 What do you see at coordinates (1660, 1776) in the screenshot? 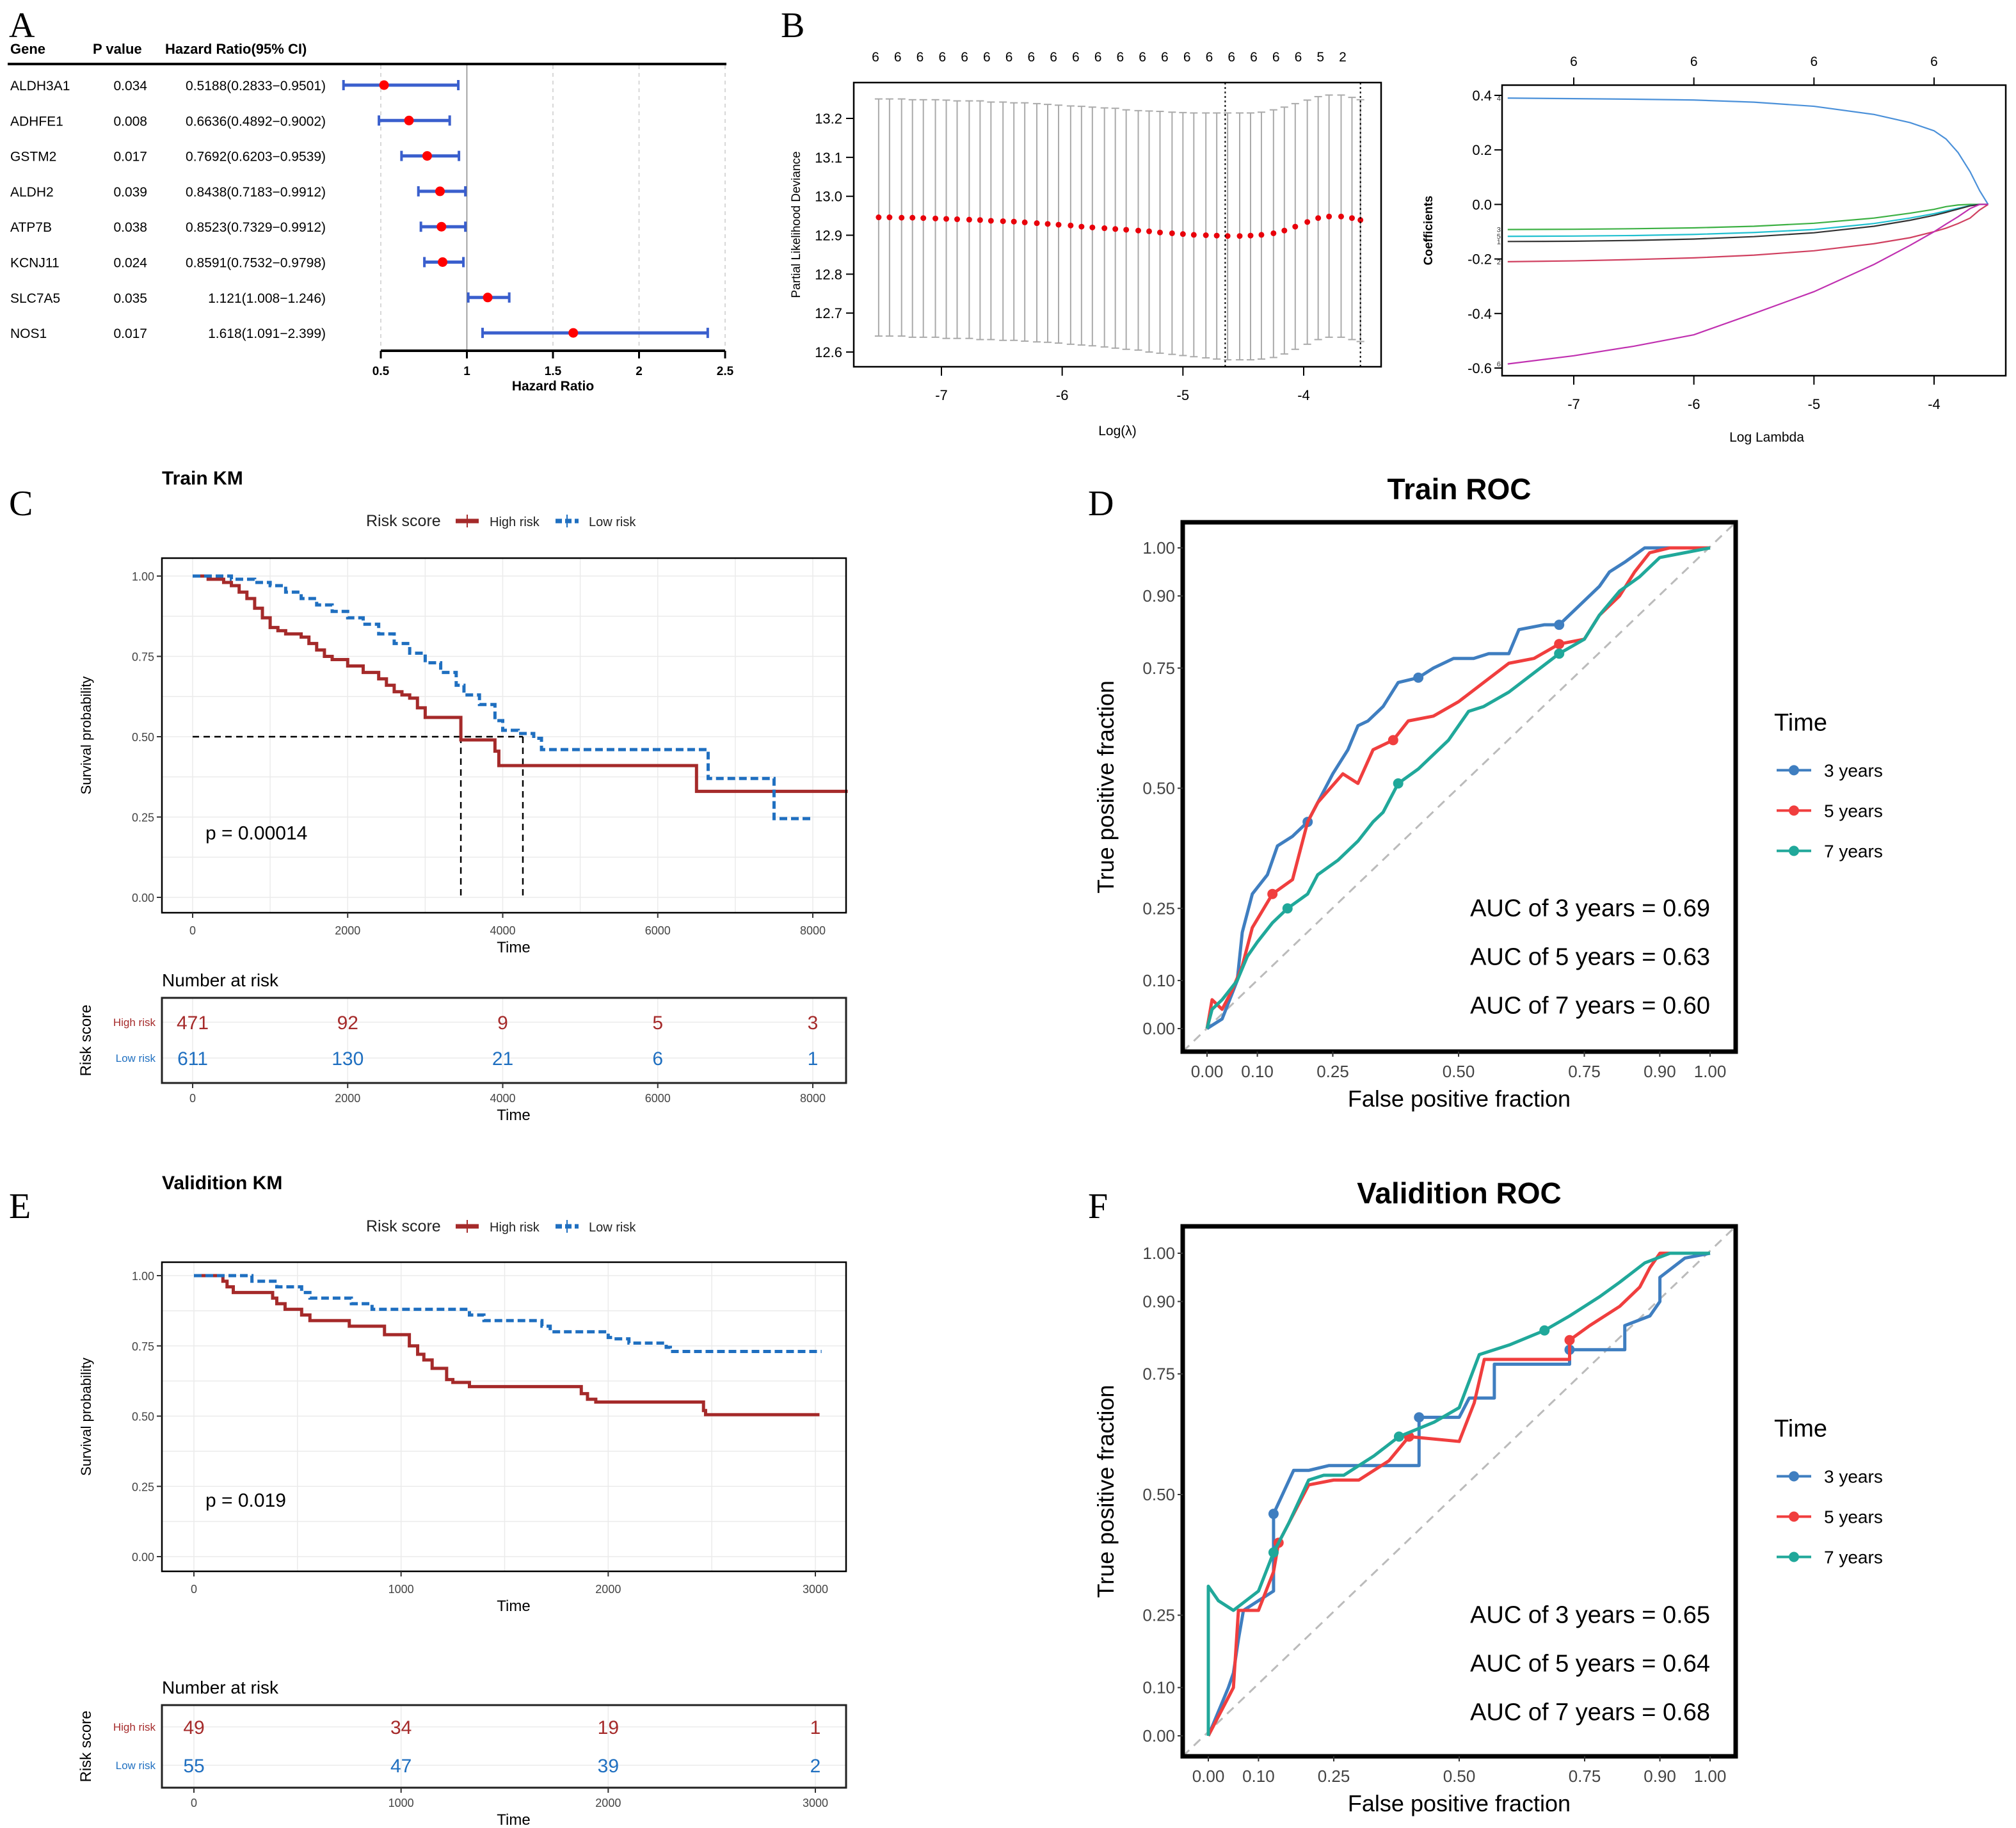
I see `x-tick-label: 0.90` at bounding box center [1660, 1776].